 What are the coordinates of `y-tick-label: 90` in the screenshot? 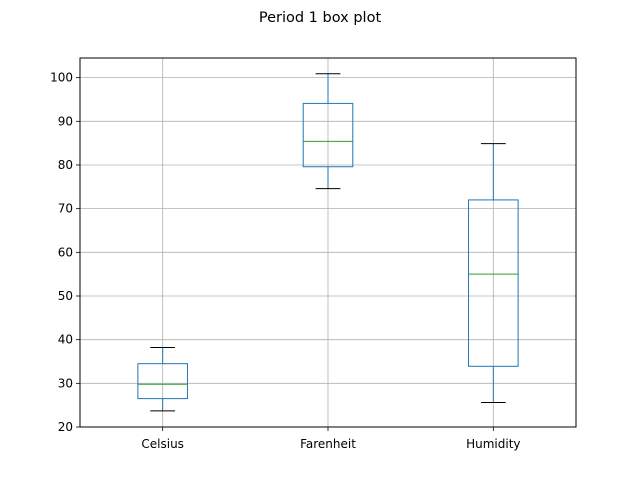 It's located at (65, 121).